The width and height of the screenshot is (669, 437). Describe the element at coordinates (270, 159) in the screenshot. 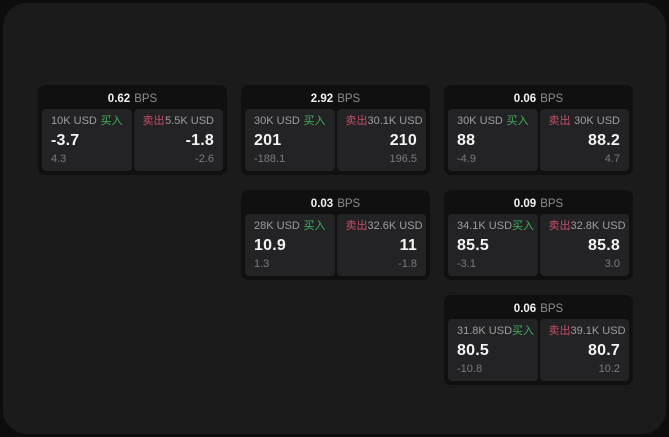

I see `buy-delta: -188.1` at that location.